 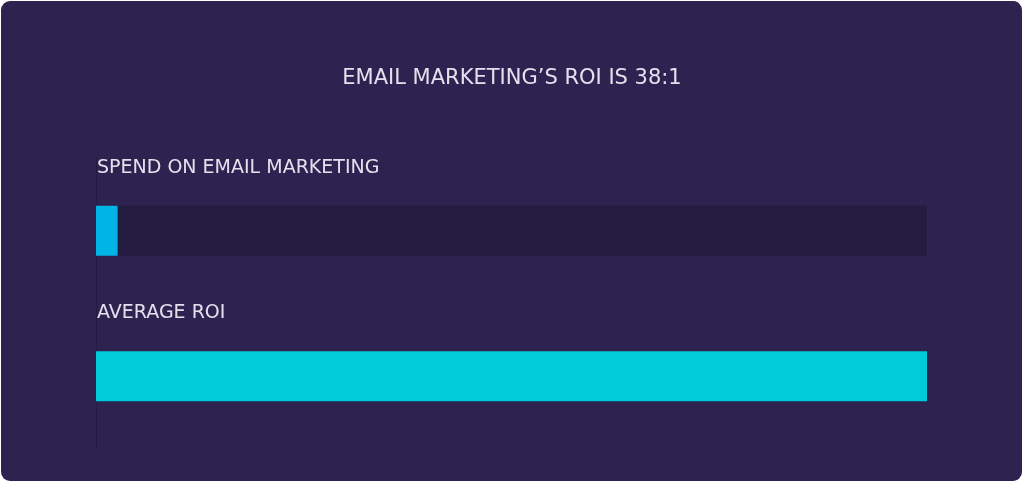 What do you see at coordinates (512, 76) in the screenshot?
I see `chart-title: EMAIL MARKETING’S ROI IS 38:1` at bounding box center [512, 76].